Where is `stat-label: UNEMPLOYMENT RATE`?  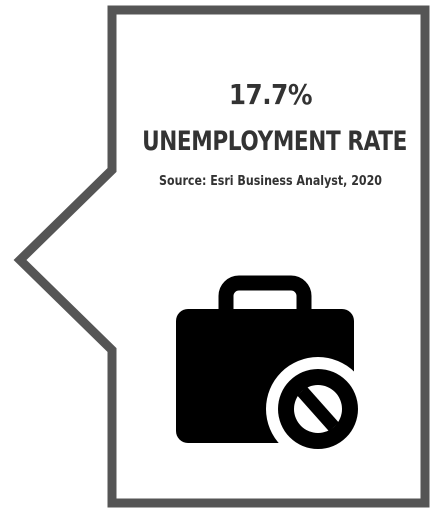
stat-label: UNEMPLOYMENT RATE is located at coordinates (274, 141).